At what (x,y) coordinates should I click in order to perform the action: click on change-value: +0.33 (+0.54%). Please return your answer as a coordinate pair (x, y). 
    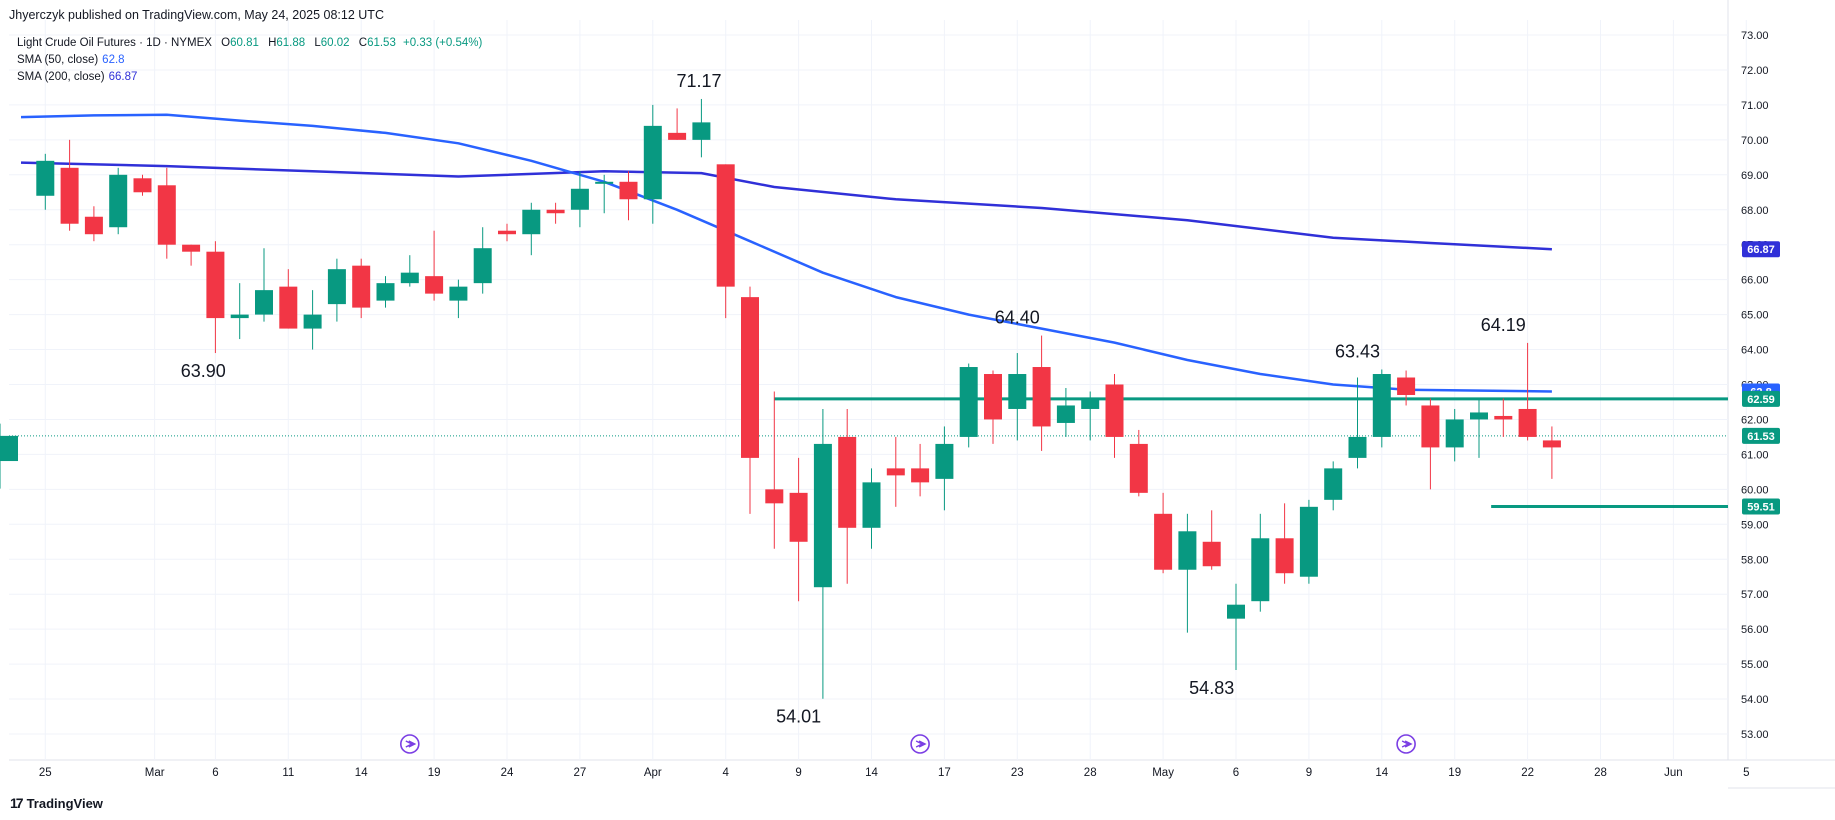
    Looking at the image, I should click on (443, 43).